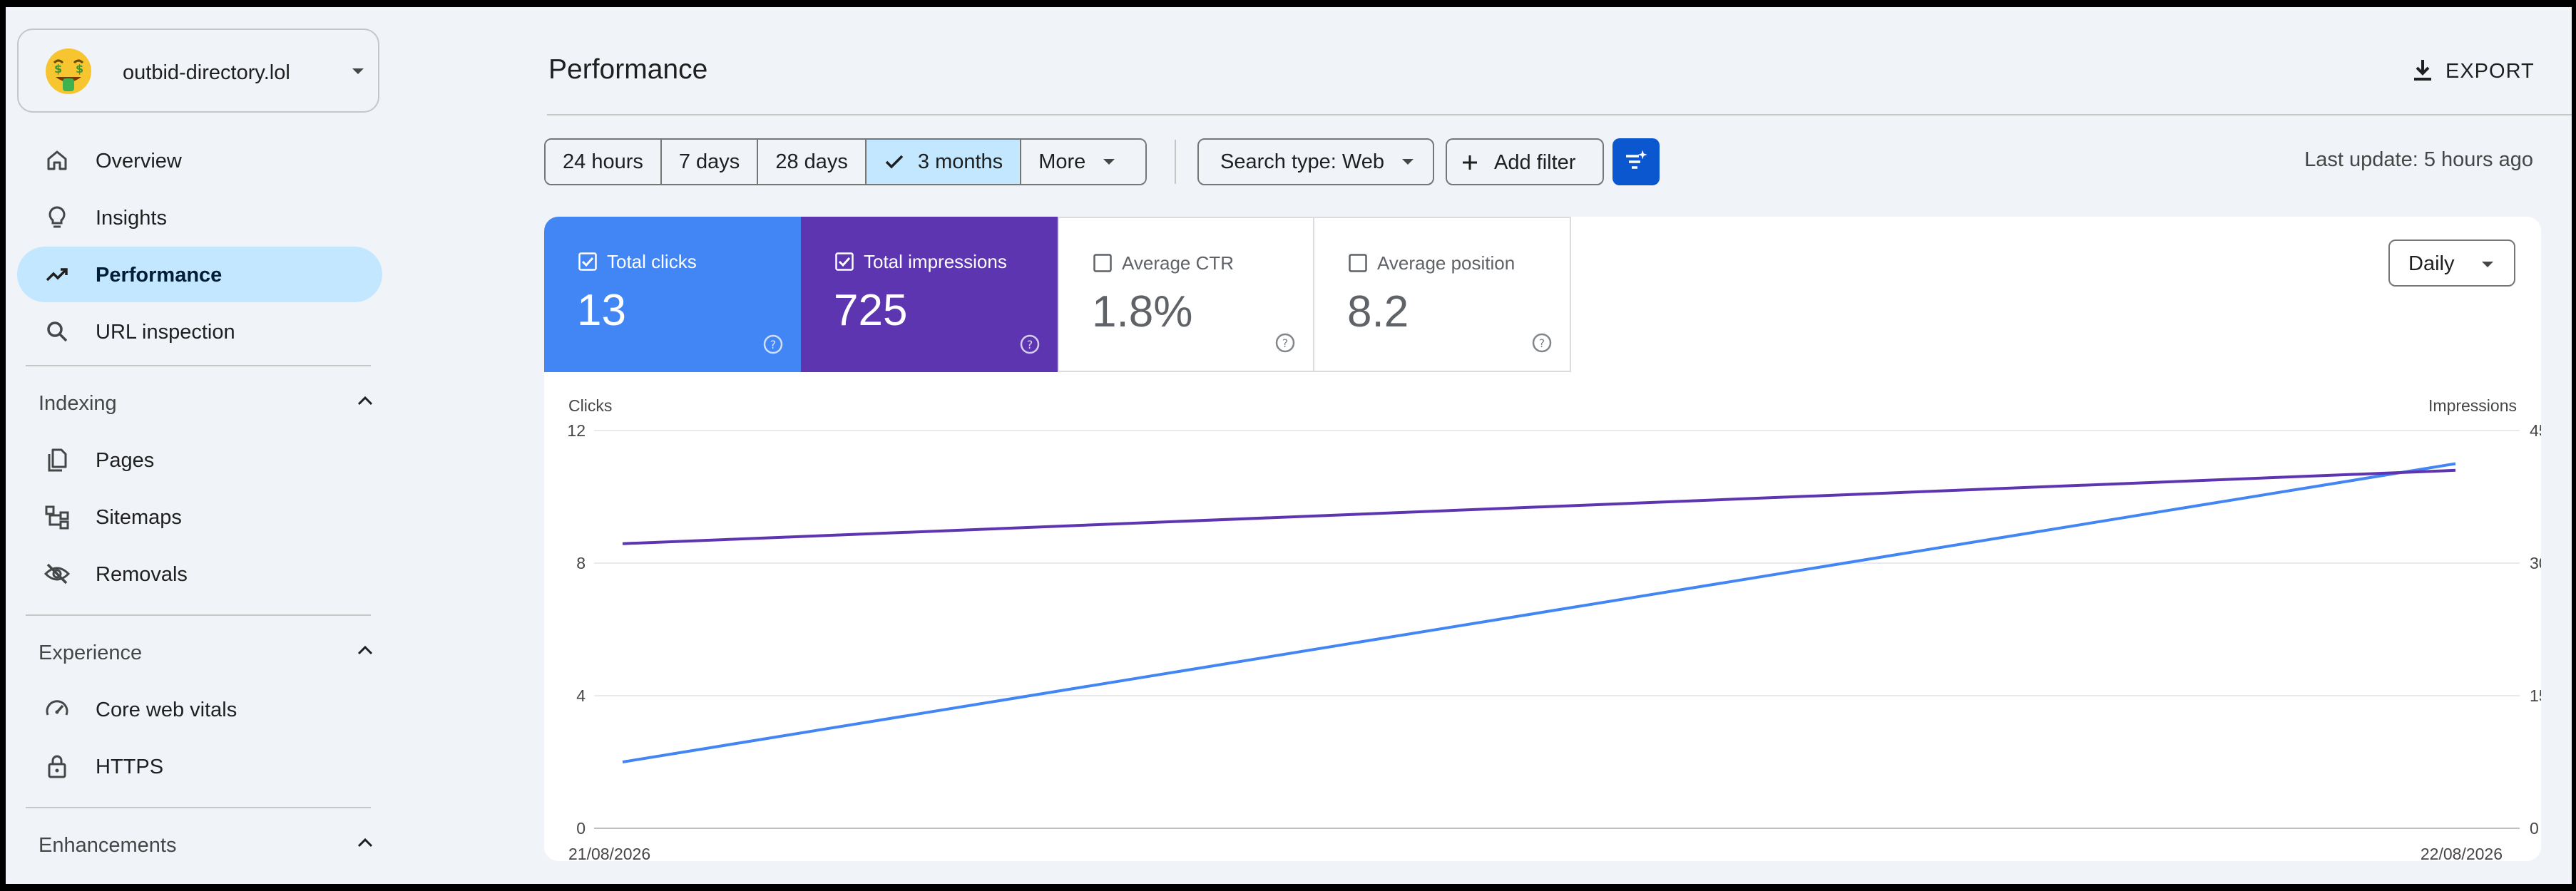 The image size is (2576, 891). Describe the element at coordinates (200, 460) in the screenshot. I see `nav-pages: Pages` at that location.